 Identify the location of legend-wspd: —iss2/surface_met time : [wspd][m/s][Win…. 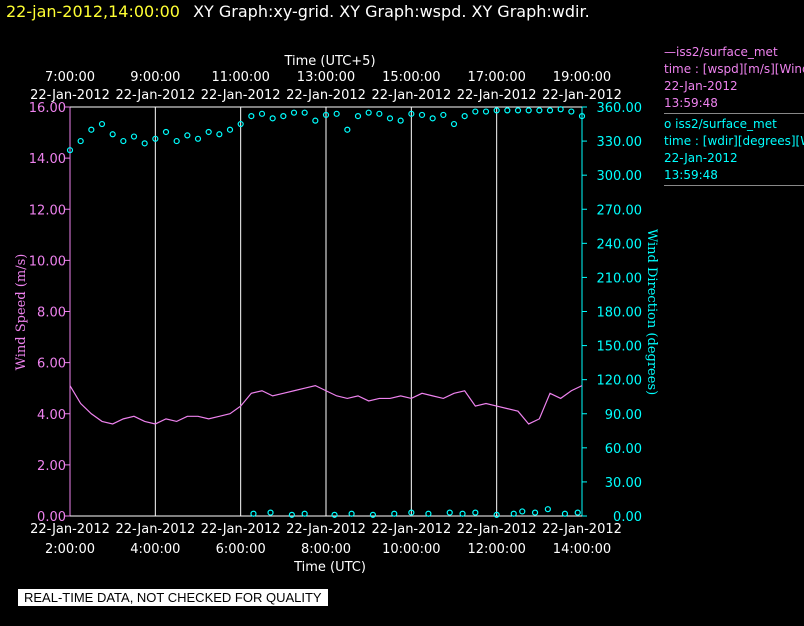
(734, 79).